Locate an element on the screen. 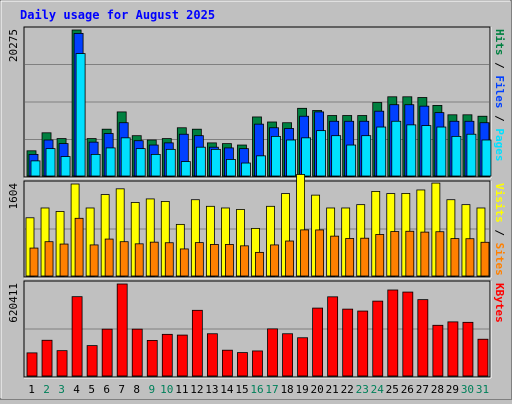  x-tick-label-day-16: 16 is located at coordinates (256, 389).